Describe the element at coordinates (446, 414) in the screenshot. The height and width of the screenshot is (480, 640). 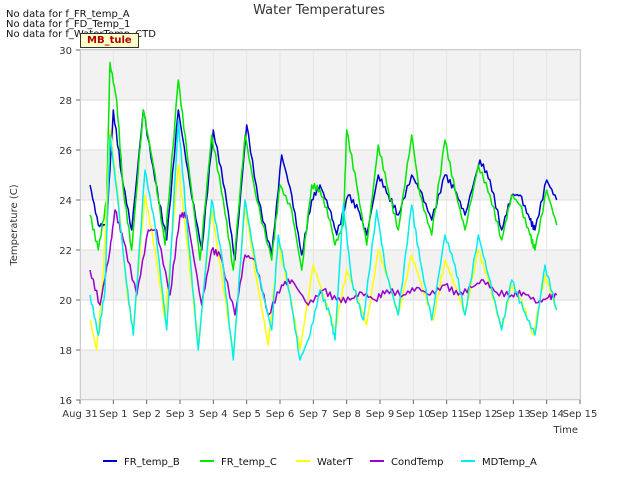
I see `x-tick-label: Sep 11` at that location.